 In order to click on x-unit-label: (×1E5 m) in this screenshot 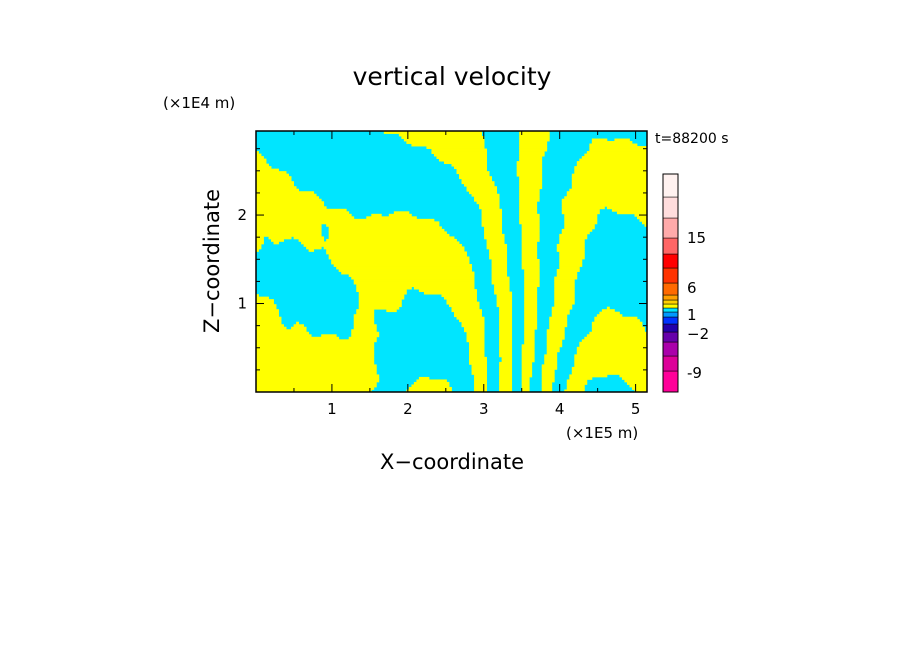, I will do `click(602, 433)`.